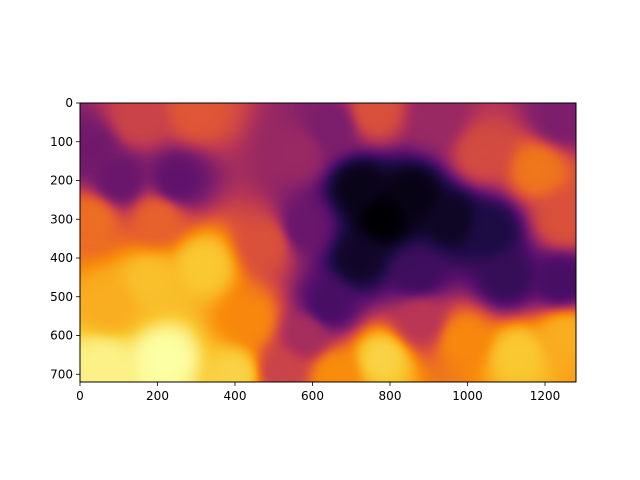 This screenshot has width=640, height=480. Describe the element at coordinates (65, 238) in the screenshot. I see `y-axis: 0 100 200 300 400 500 600 700` at that location.